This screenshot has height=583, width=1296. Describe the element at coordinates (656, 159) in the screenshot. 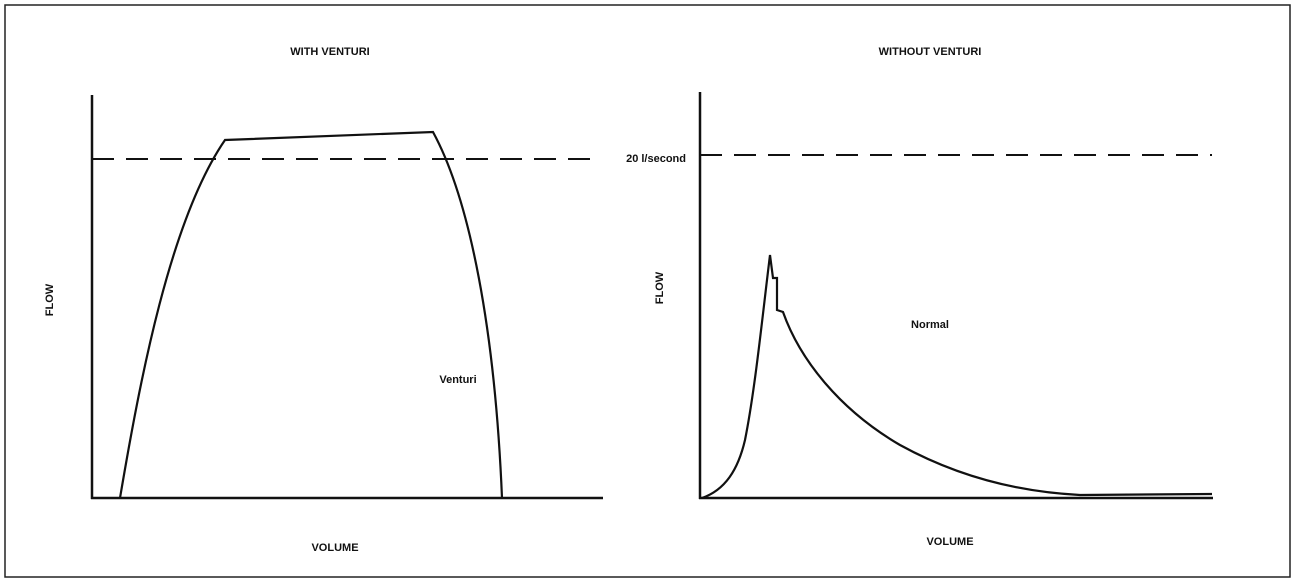

I see `threshold-label: 20 l/second` at that location.